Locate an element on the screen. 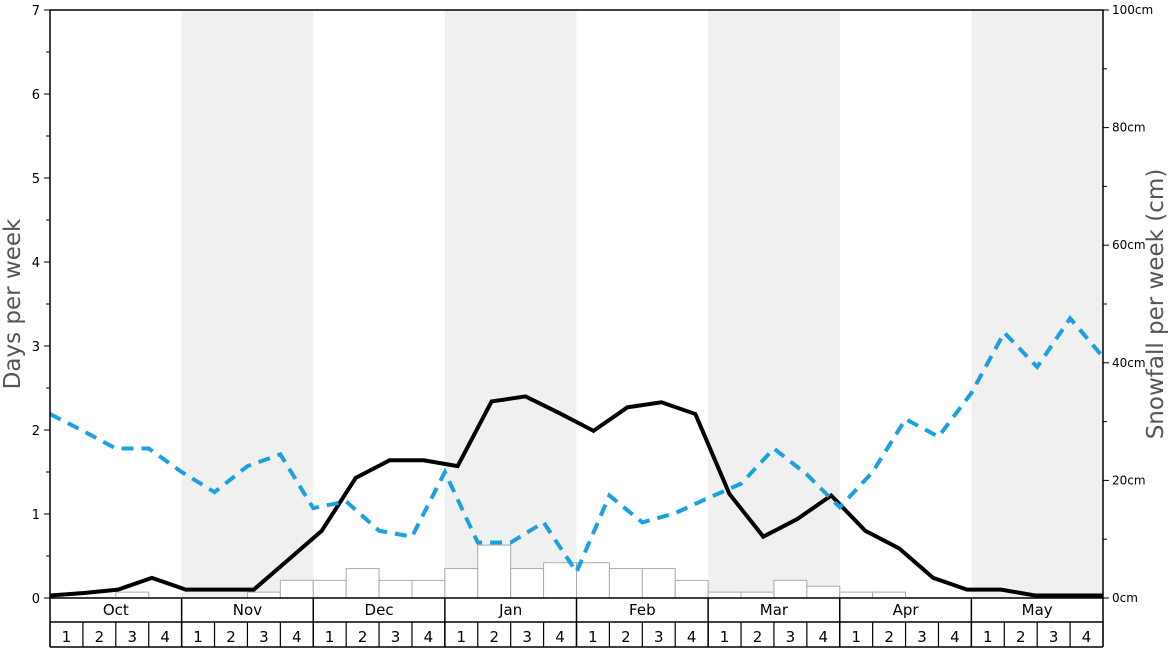 This screenshot has width=1168, height=648. snowfall-bars is located at coordinates (511, 571).